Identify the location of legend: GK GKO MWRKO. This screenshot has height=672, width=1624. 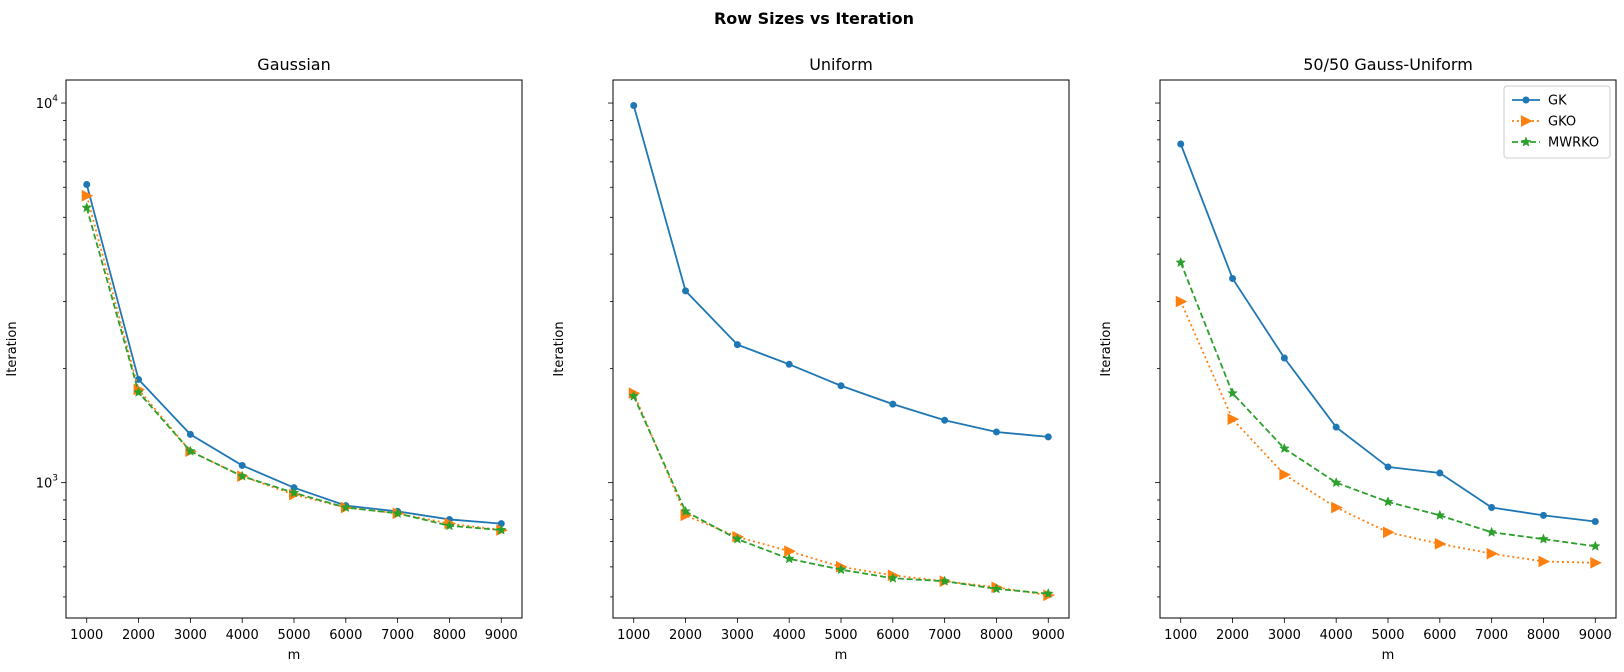
(1557, 122).